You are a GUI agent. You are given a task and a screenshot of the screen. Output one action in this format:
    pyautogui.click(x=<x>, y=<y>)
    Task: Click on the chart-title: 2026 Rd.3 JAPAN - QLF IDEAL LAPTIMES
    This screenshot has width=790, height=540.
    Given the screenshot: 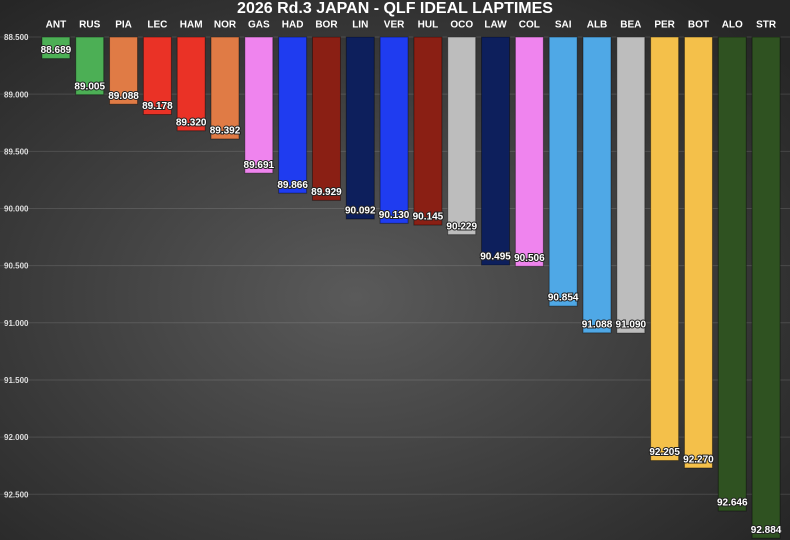 What is the action you would take?
    pyautogui.click(x=395, y=8)
    